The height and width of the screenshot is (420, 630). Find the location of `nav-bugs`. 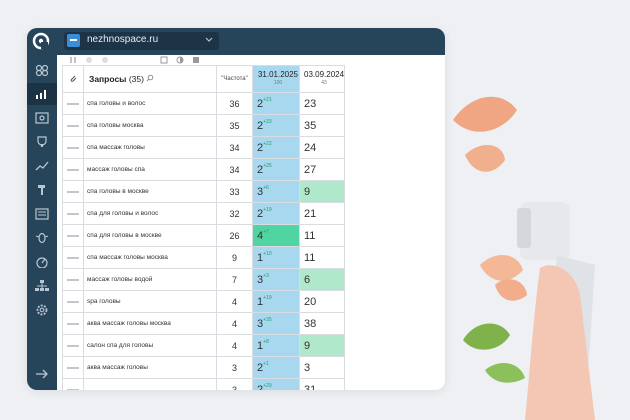

nav-bugs is located at coordinates (42, 70).